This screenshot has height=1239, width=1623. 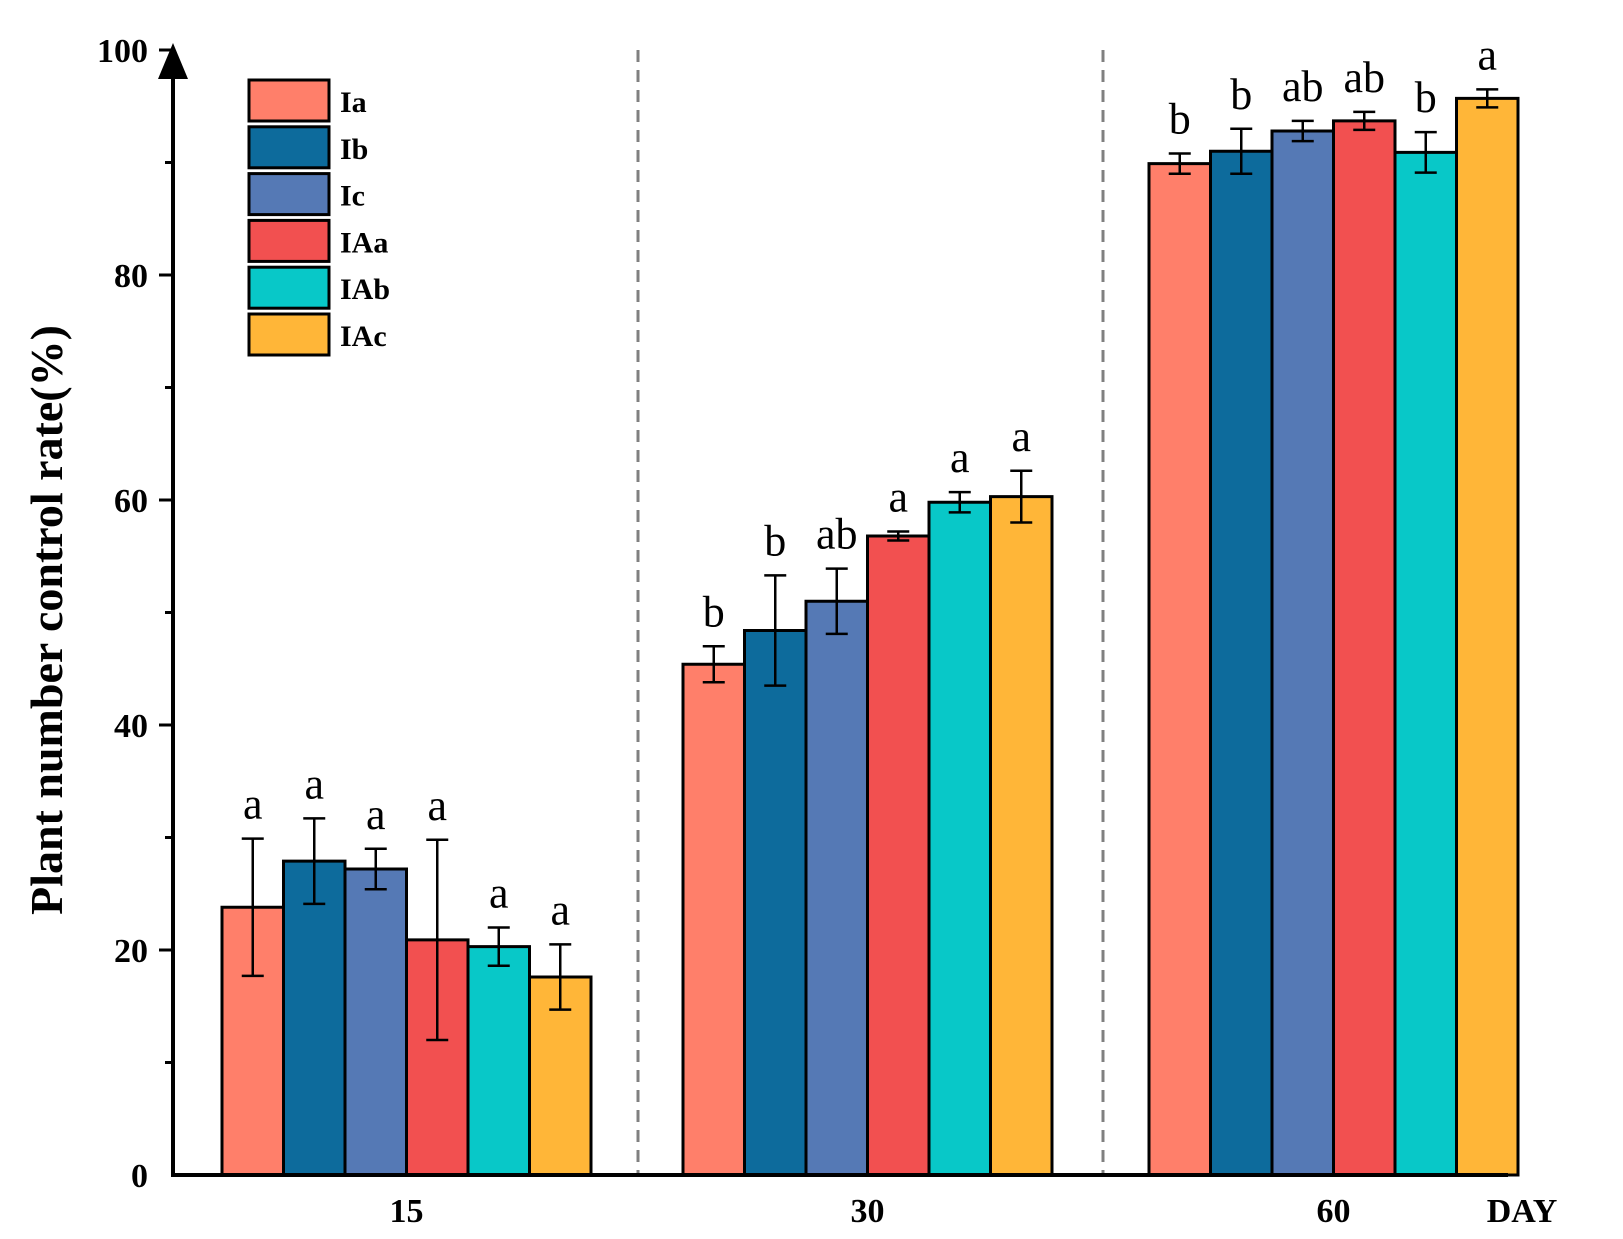 What do you see at coordinates (314, 783) in the screenshot?
I see `significance-label-Ib-15: a` at bounding box center [314, 783].